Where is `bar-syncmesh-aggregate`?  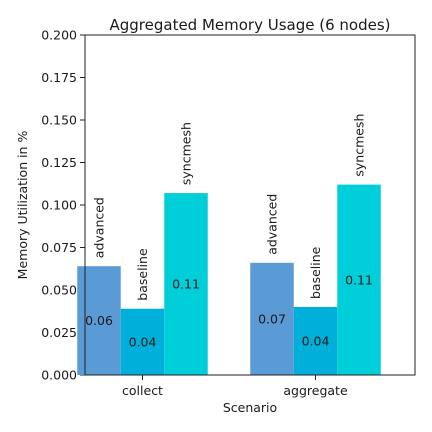
bar-syncmesh-aggregate is located at coordinates (359, 279).